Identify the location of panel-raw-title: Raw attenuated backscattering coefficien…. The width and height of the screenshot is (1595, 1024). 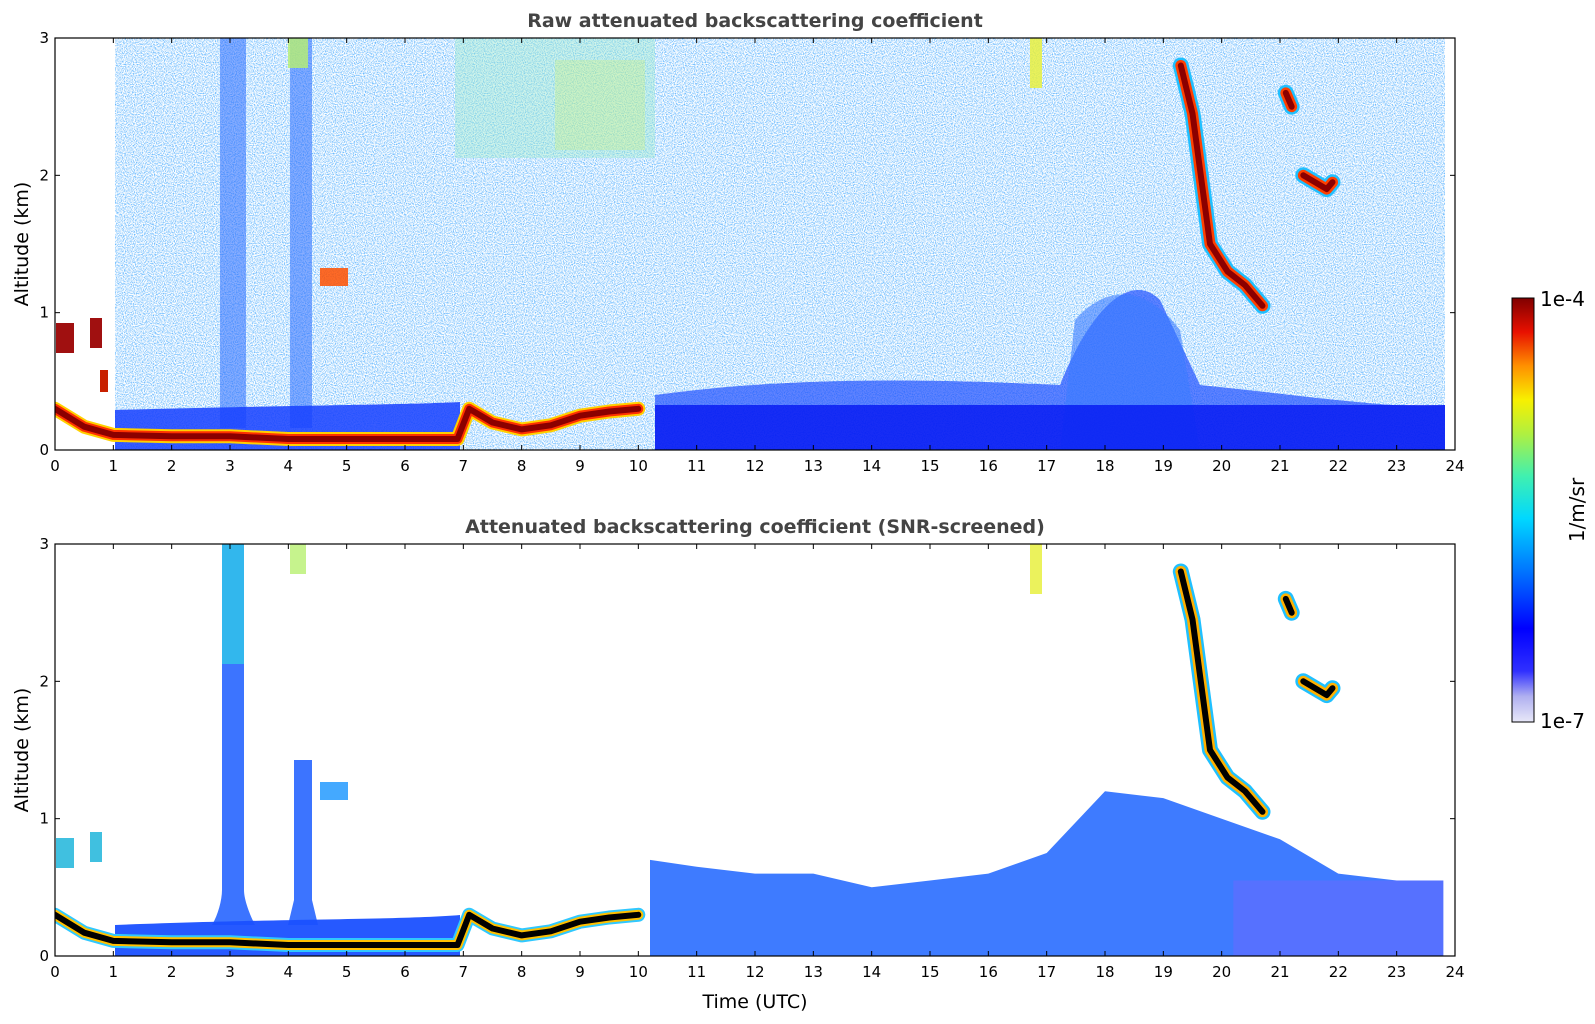
(755, 21).